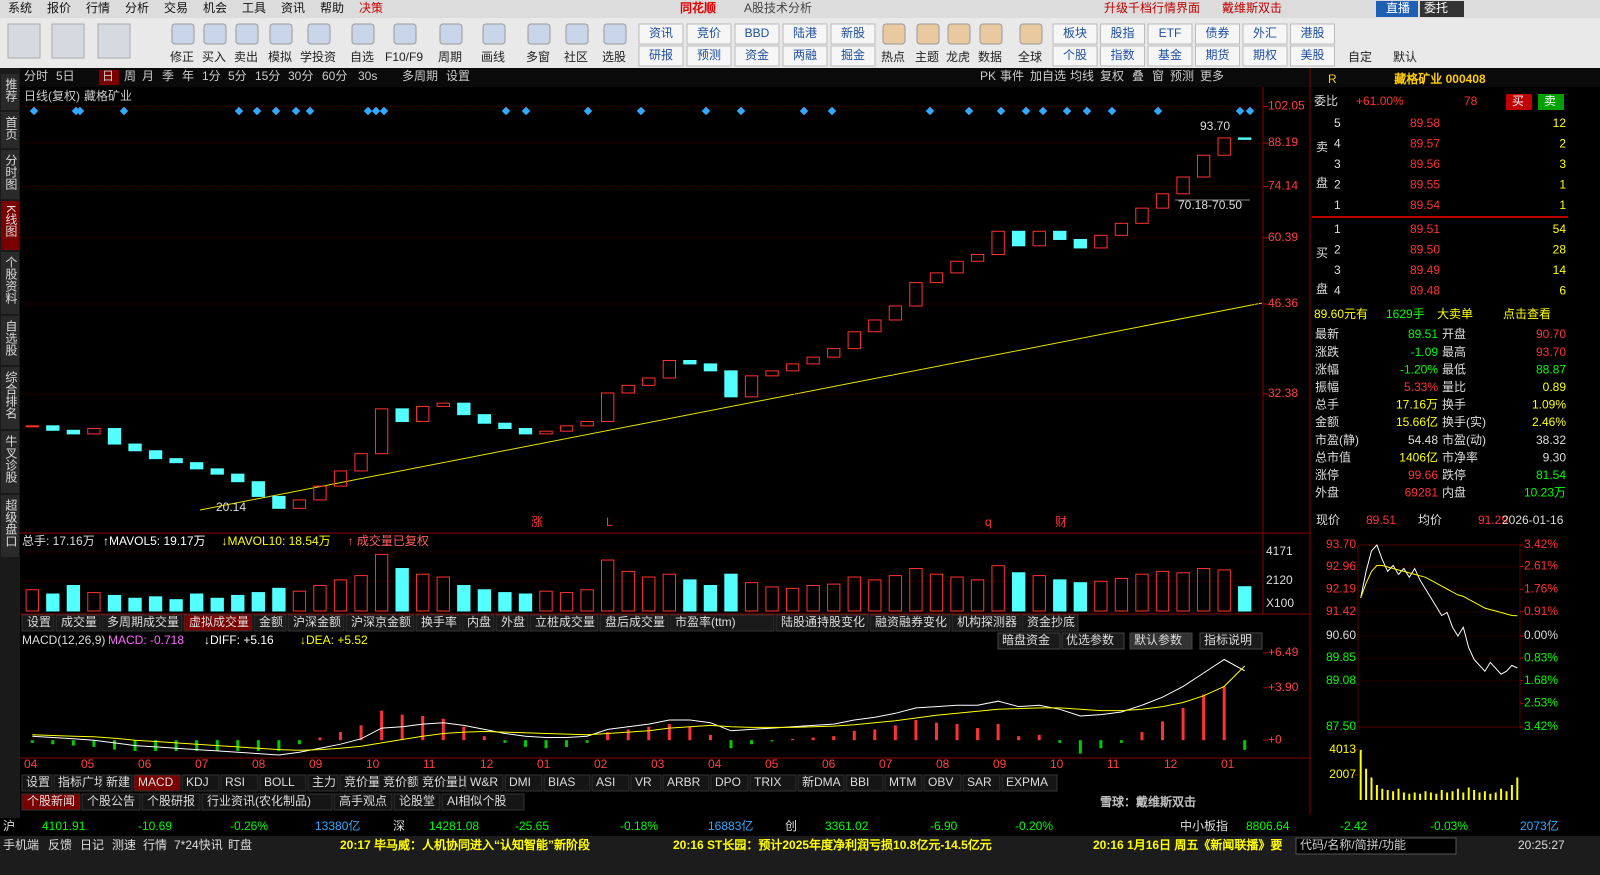 This screenshot has width=1600, height=875. Describe the element at coordinates (280, 57) in the screenshot. I see `tool-label: 模拟` at that location.